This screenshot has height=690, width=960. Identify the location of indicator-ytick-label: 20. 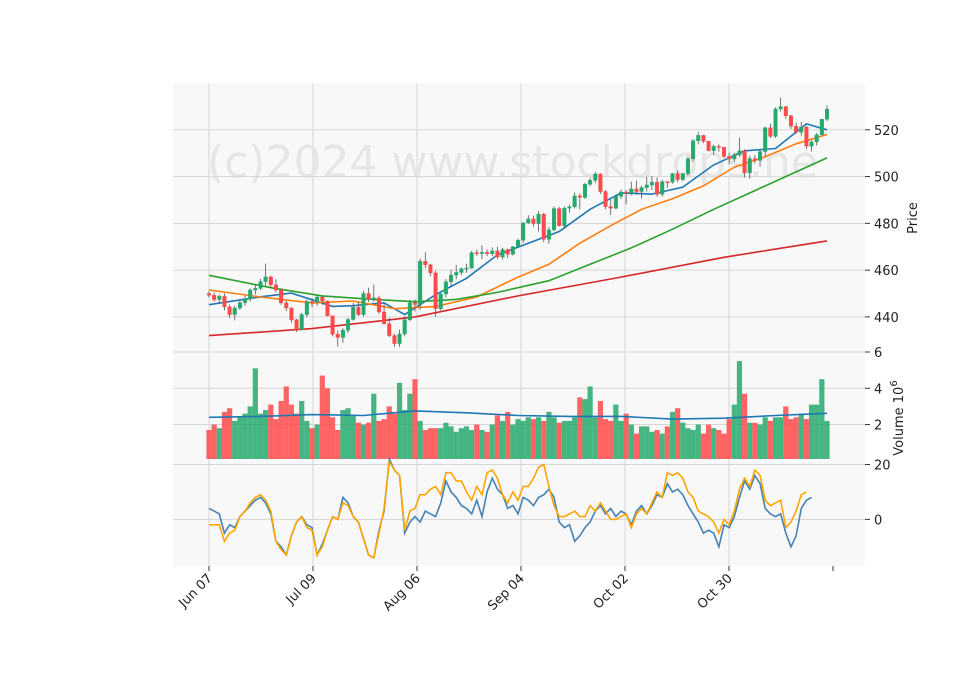
(882, 465).